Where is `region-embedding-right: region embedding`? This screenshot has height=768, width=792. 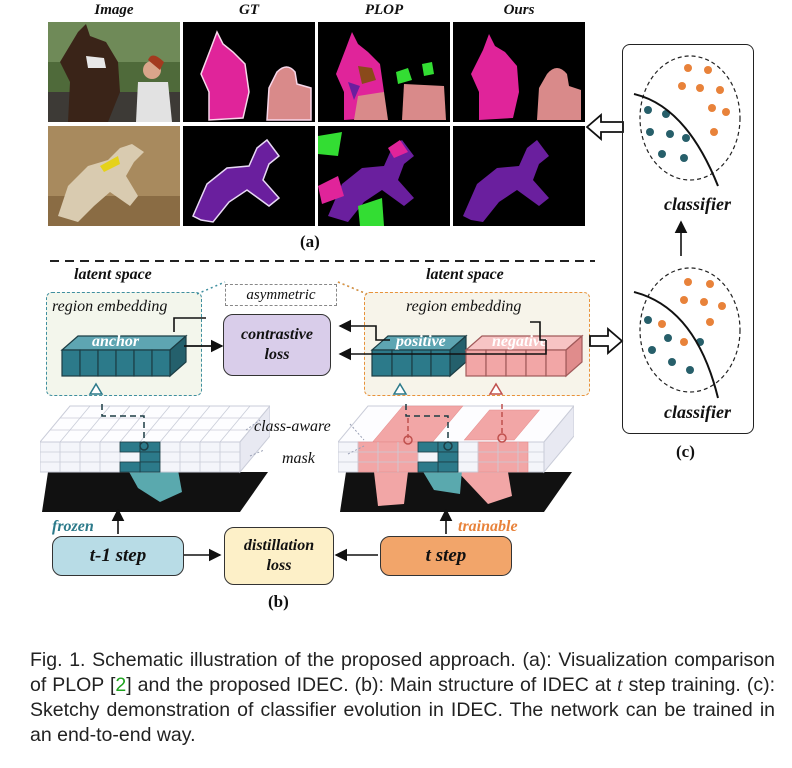
region-embedding-right: region embedding is located at coordinates (464, 306).